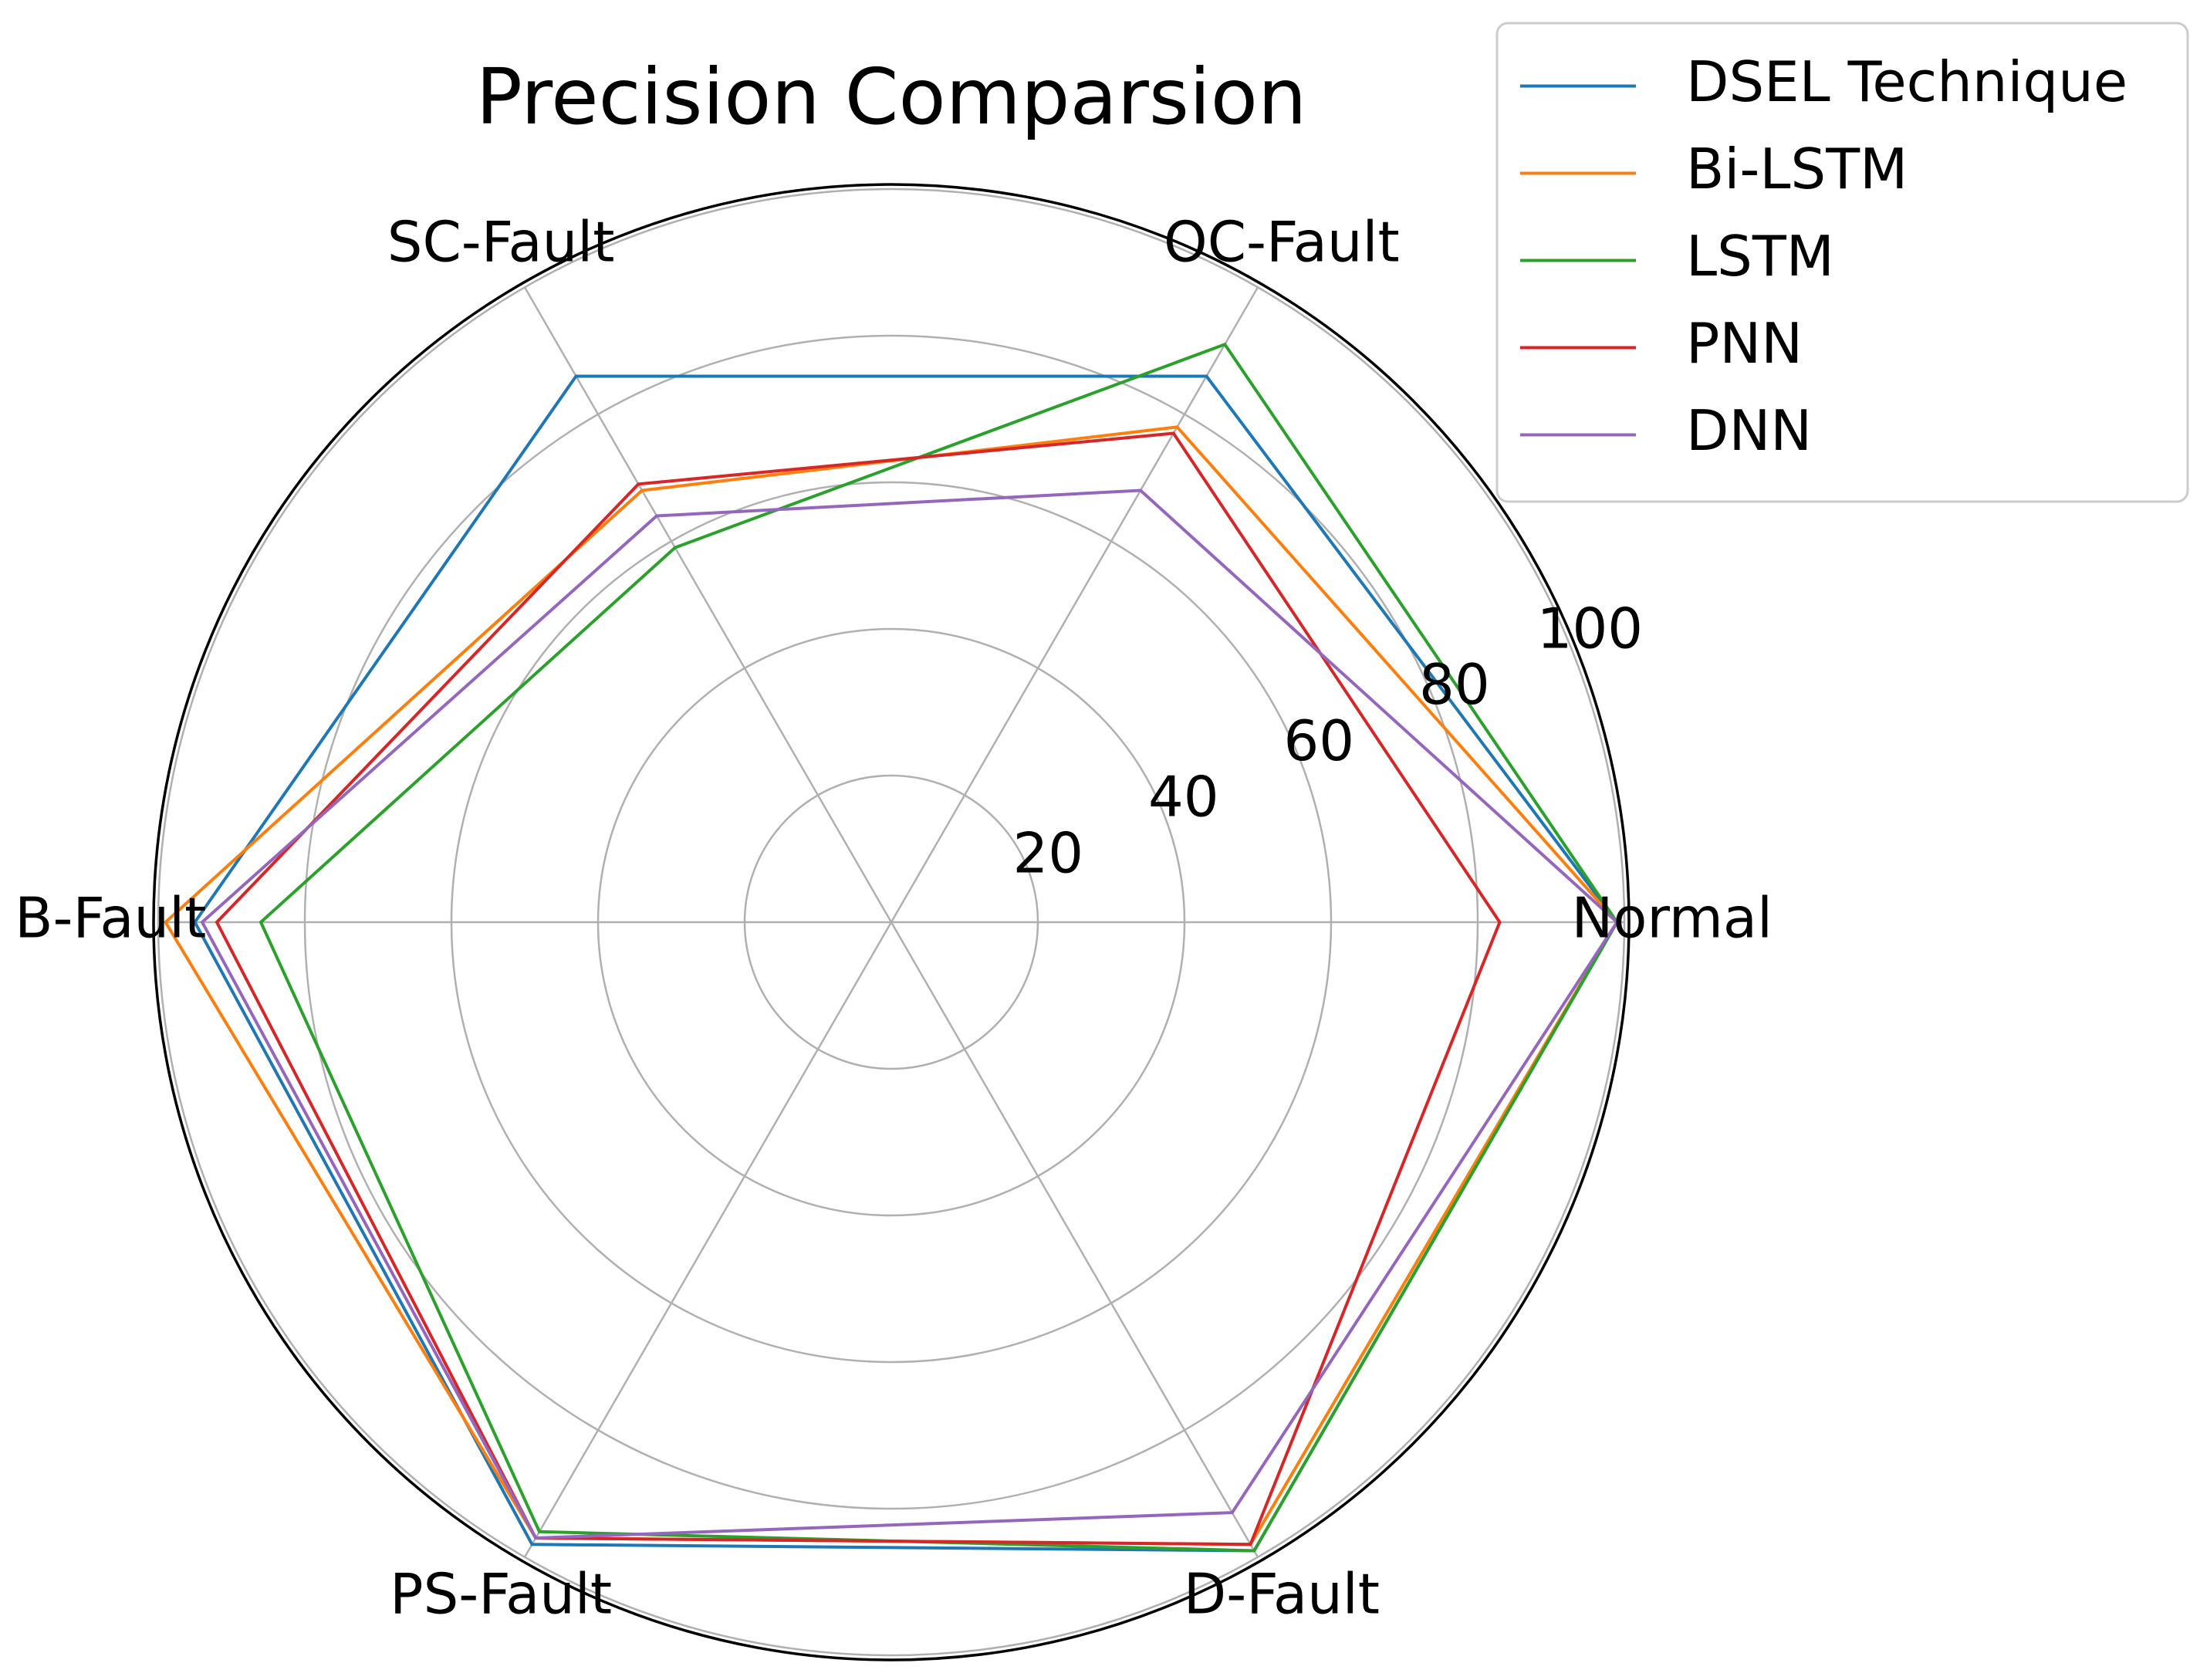 Image resolution: width=2200 pixels, height=1680 pixels. Describe the element at coordinates (501, 1594) in the screenshot. I see `category-label-ps-fault: PS-Fault` at that location.